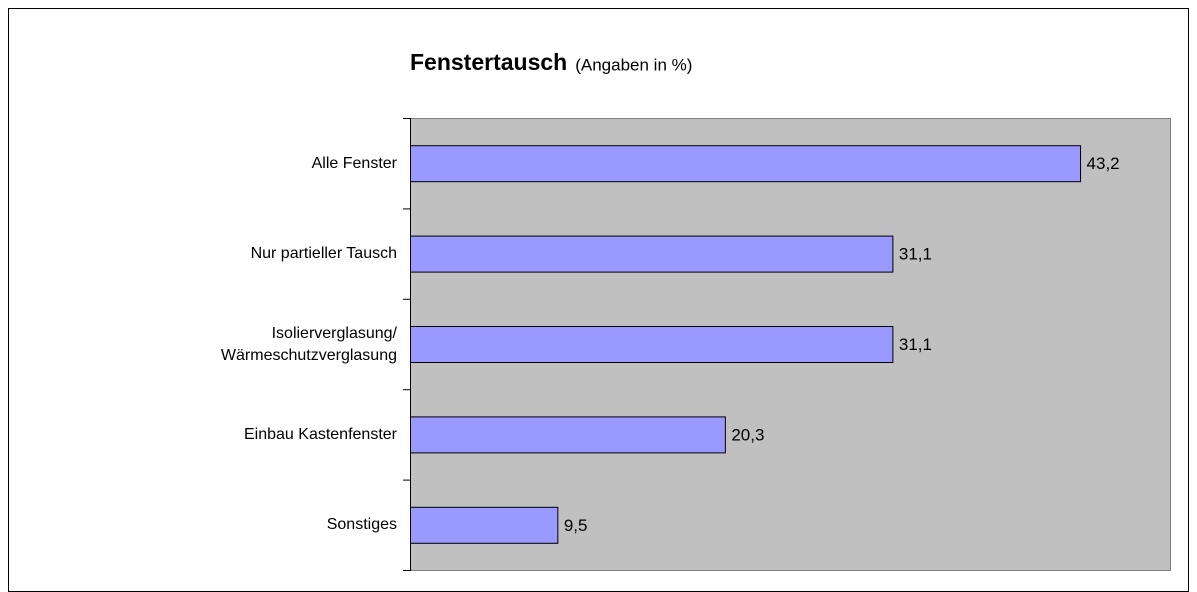 This screenshot has width=1197, height=592. What do you see at coordinates (308, 344) in the screenshot?
I see `category-label: Isolierverglasung/ Wärmeschutzverglasung` at bounding box center [308, 344].